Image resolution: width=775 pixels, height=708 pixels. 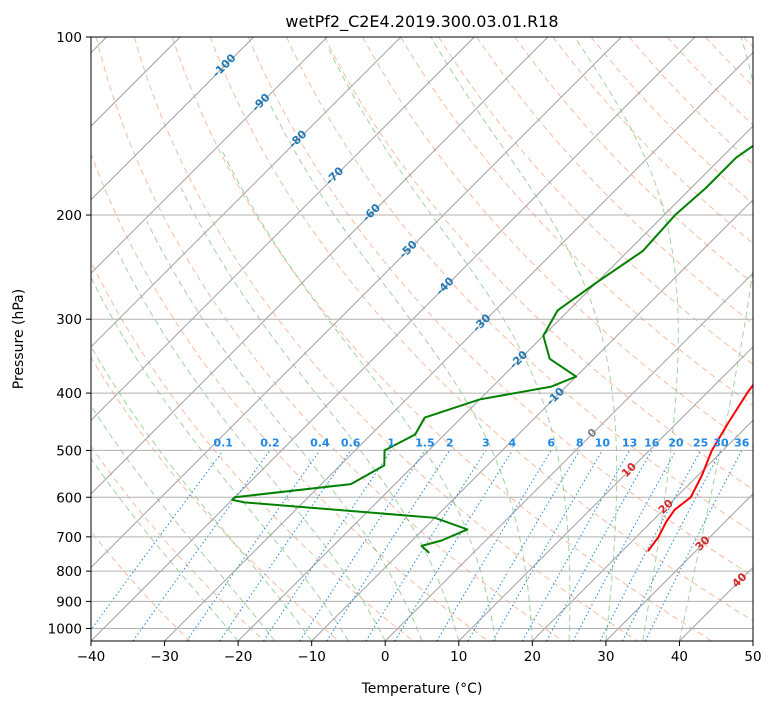 What do you see at coordinates (65, 629) in the screenshot?
I see `y-tick-label: 1000` at bounding box center [65, 629].